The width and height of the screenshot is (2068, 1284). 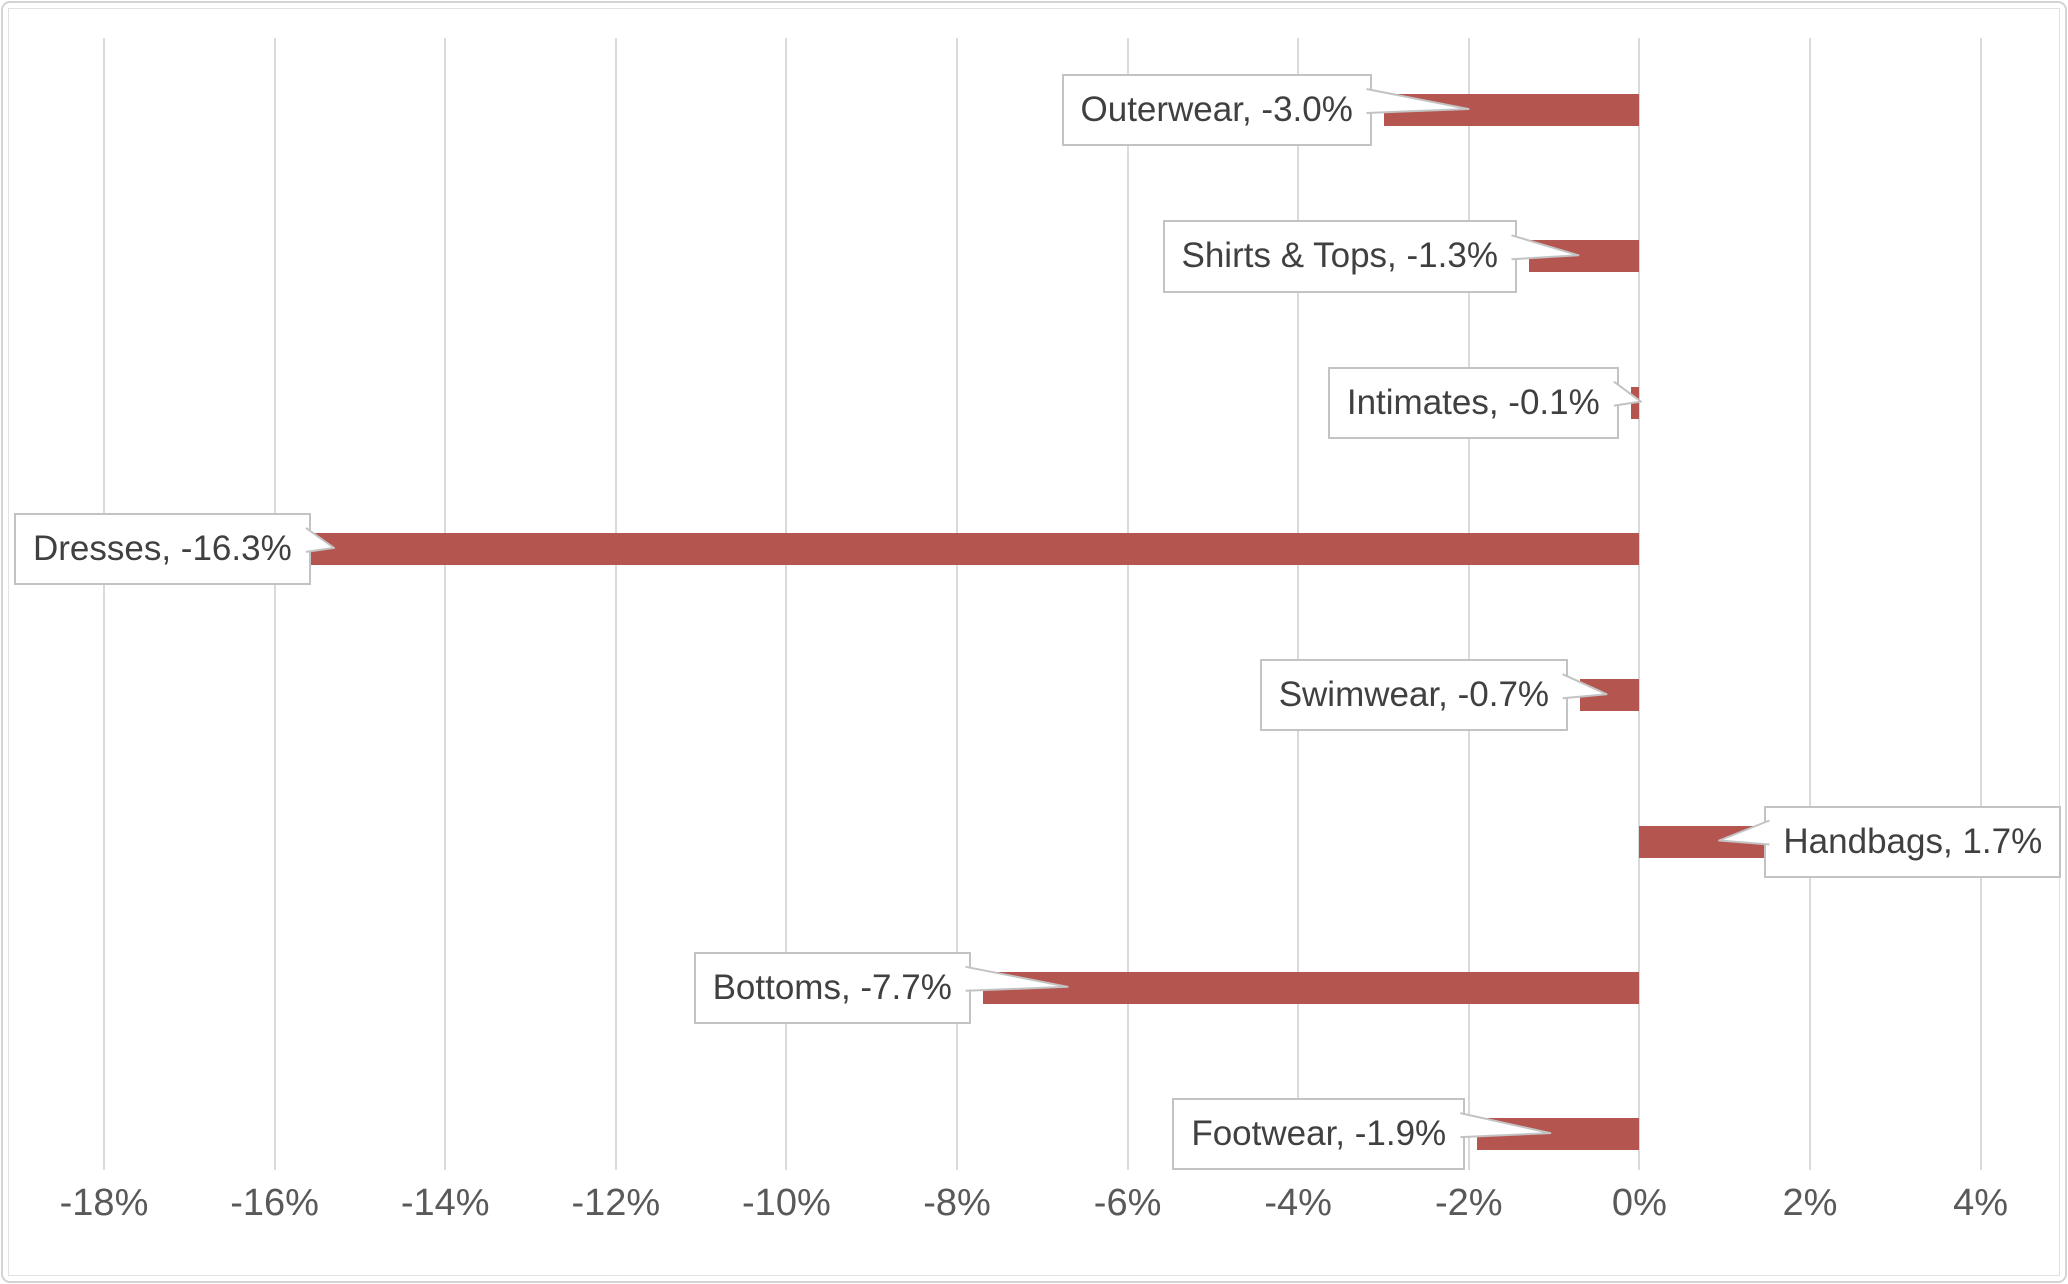 I want to click on x-tick-label: 2%, so click(x=1810, y=1203).